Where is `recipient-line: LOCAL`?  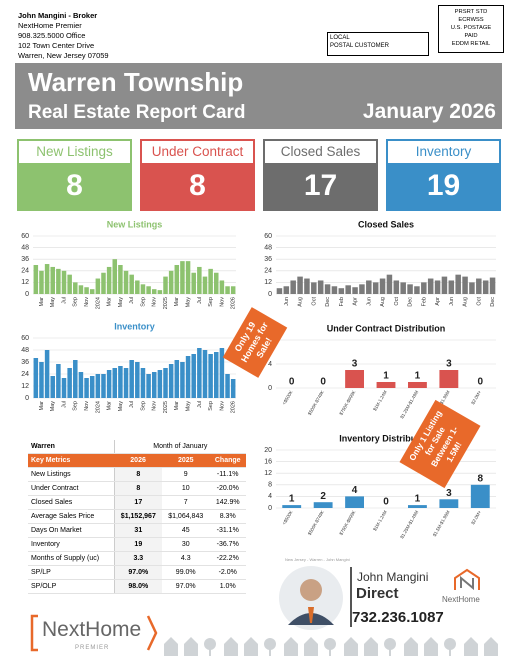
recipient-line: LOCAL is located at coordinates (340, 38).